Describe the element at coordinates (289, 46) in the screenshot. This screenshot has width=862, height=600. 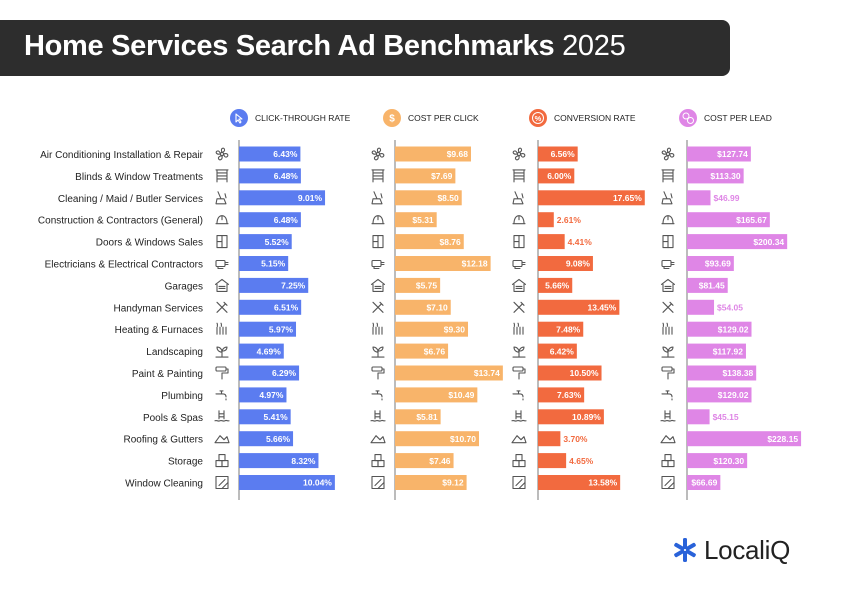
I see `title-text: Home Services Search Ad Benchmarks` at that location.